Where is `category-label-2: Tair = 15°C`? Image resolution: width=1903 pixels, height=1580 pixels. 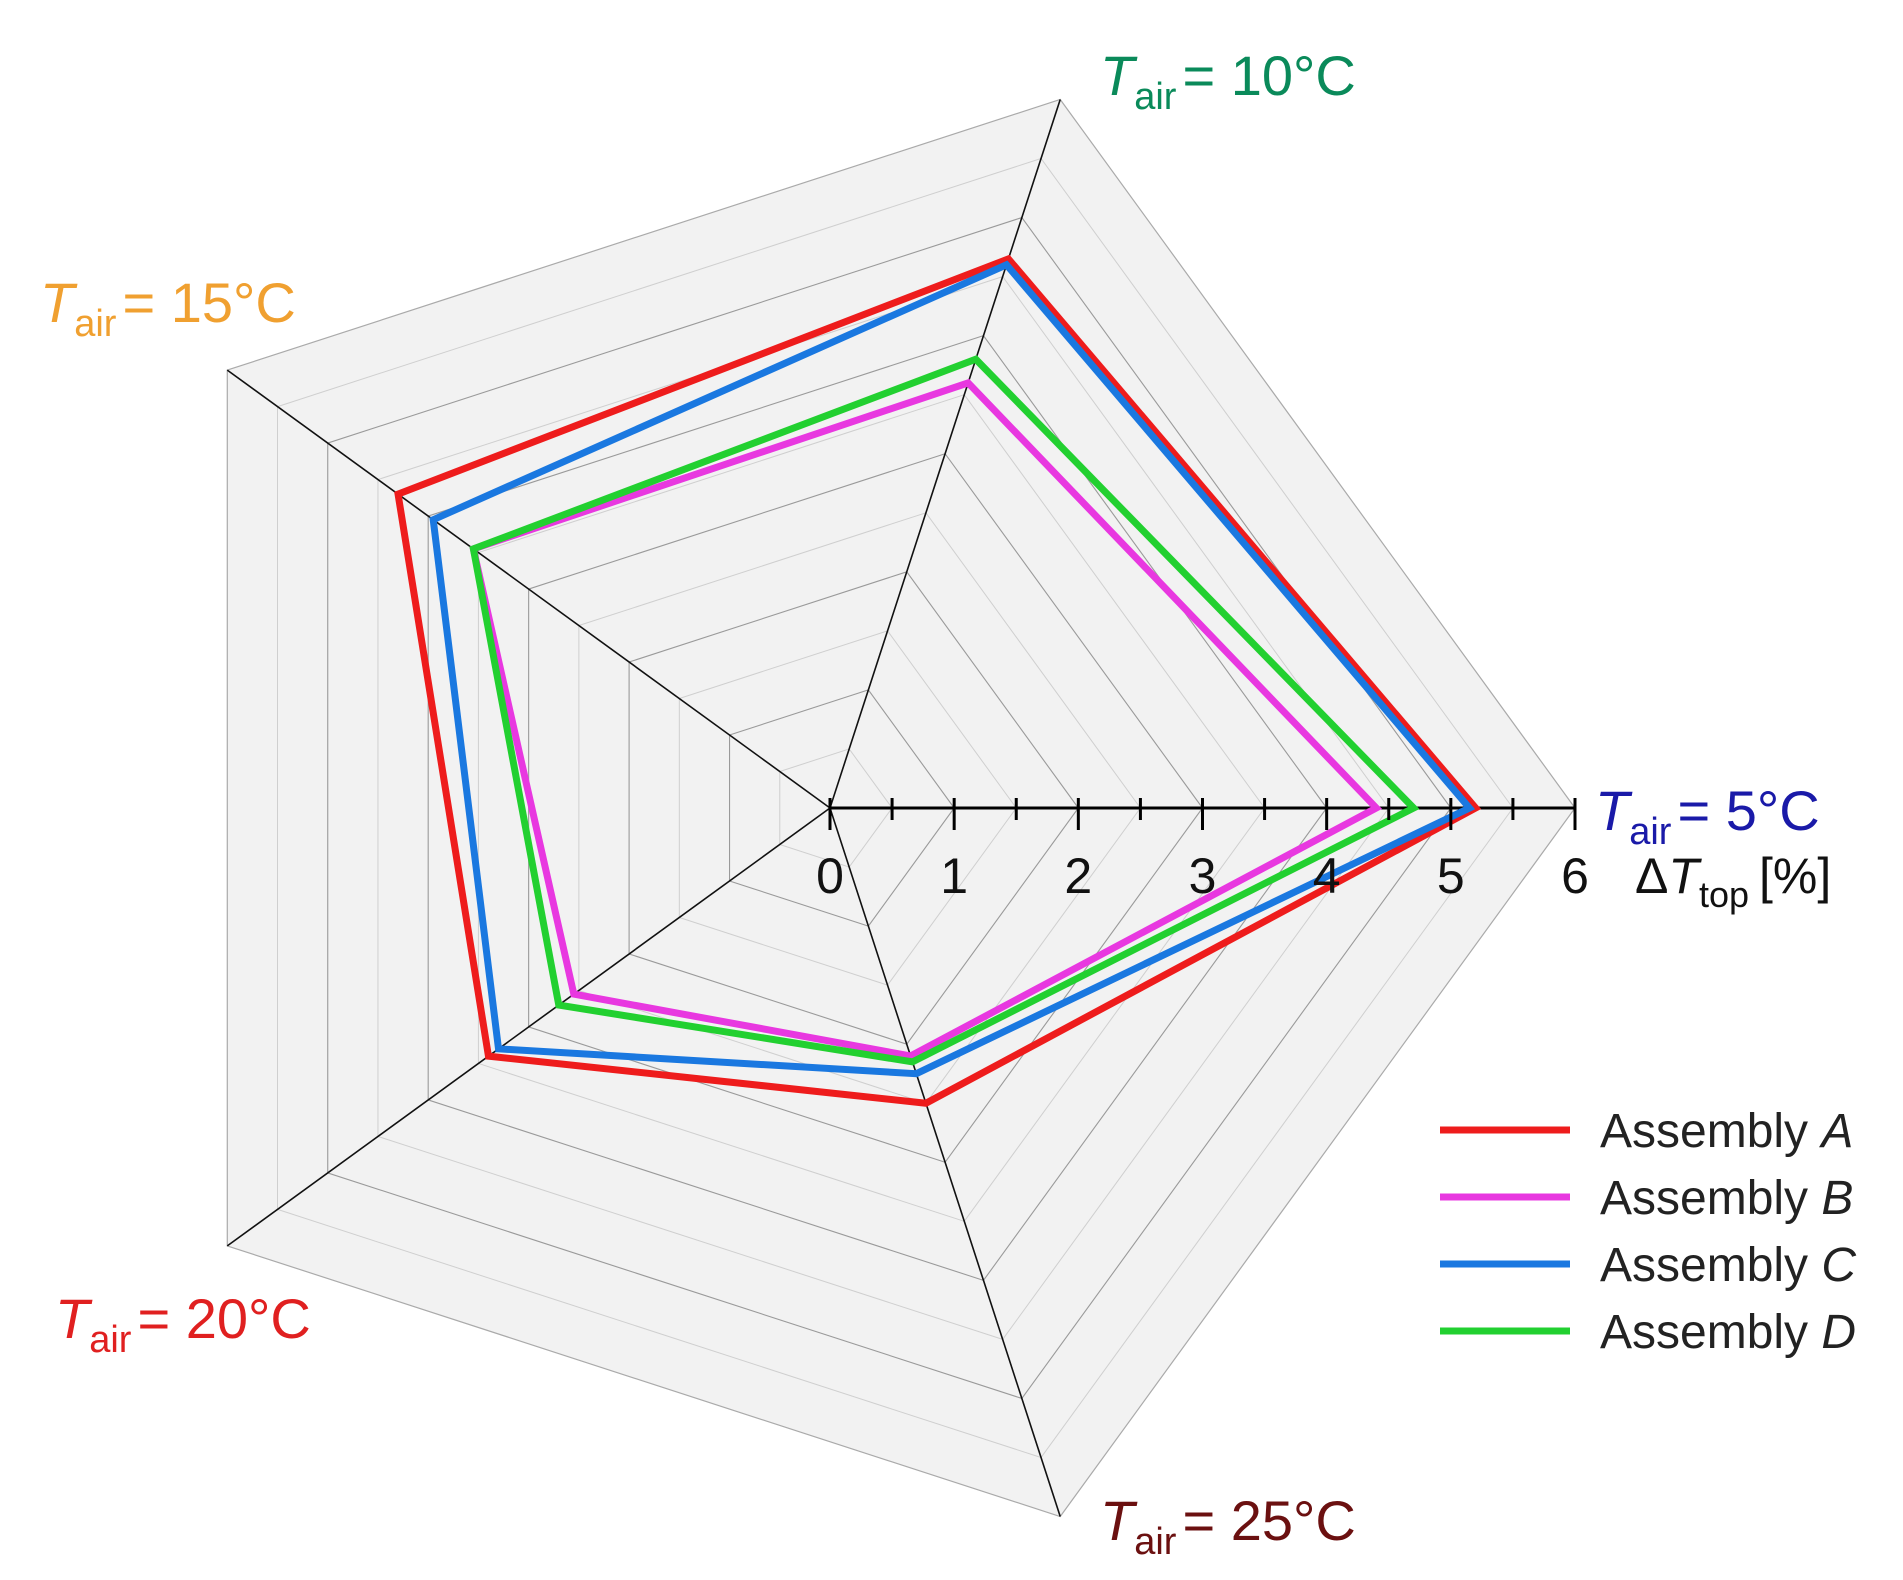
category-label-2: Tair = 15°C is located at coordinates (168, 308).